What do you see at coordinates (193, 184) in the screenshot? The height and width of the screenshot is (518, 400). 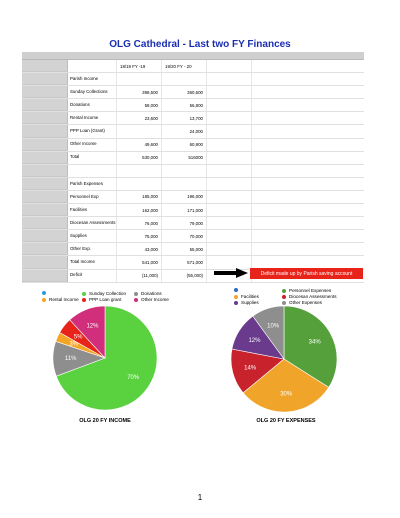 I see `table-row: Parish Expenses` at bounding box center [193, 184].